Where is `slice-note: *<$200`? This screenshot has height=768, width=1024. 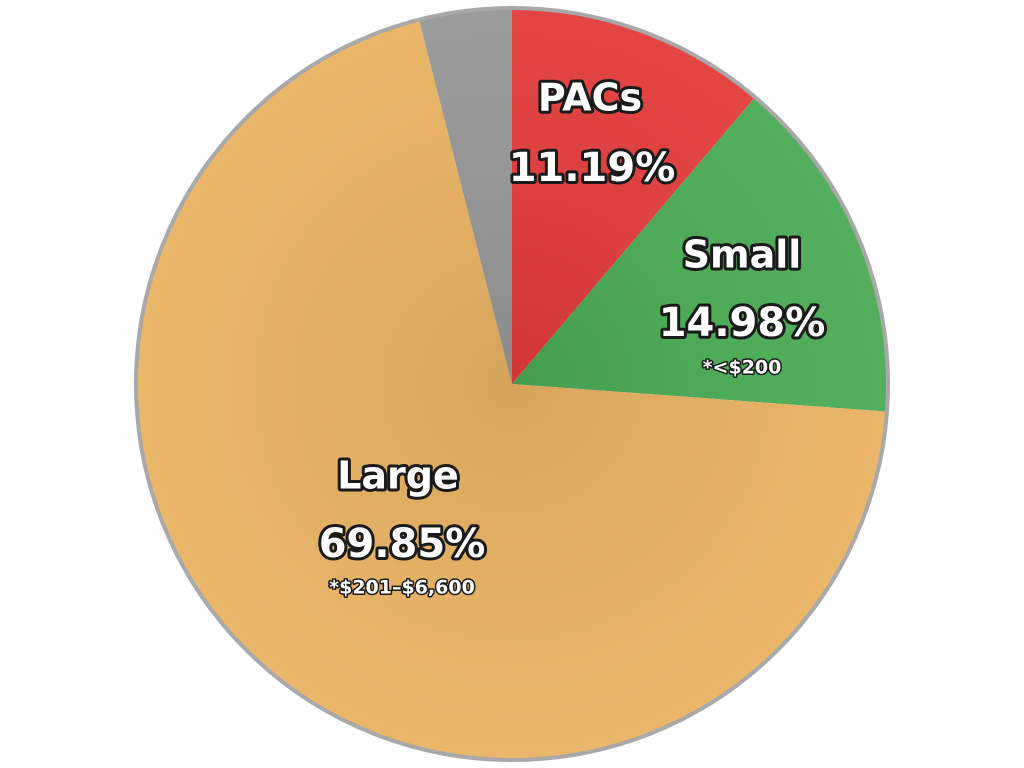 slice-note: *<$200 is located at coordinates (742, 368).